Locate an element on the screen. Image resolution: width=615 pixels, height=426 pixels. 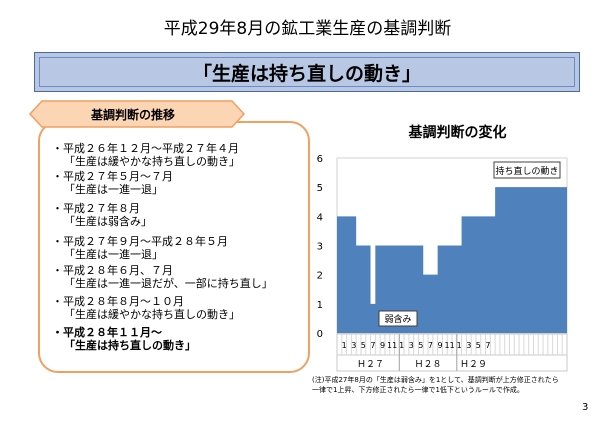
y-tick-label: 5 is located at coordinates (320, 188).